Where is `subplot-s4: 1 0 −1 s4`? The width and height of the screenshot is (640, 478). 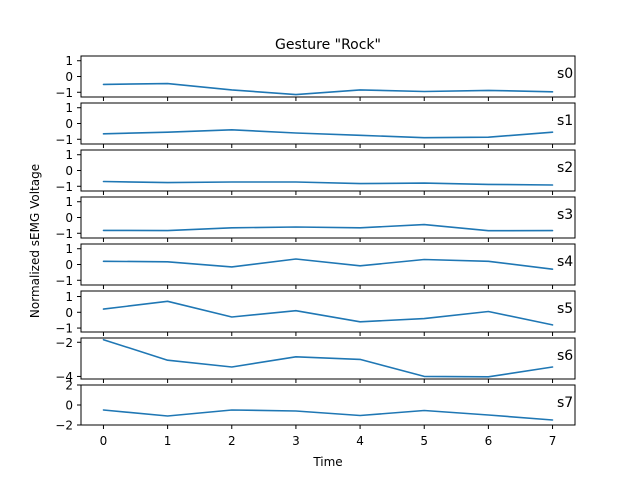
subplot-s4: 1 0 −1 s4 is located at coordinates (315, 265).